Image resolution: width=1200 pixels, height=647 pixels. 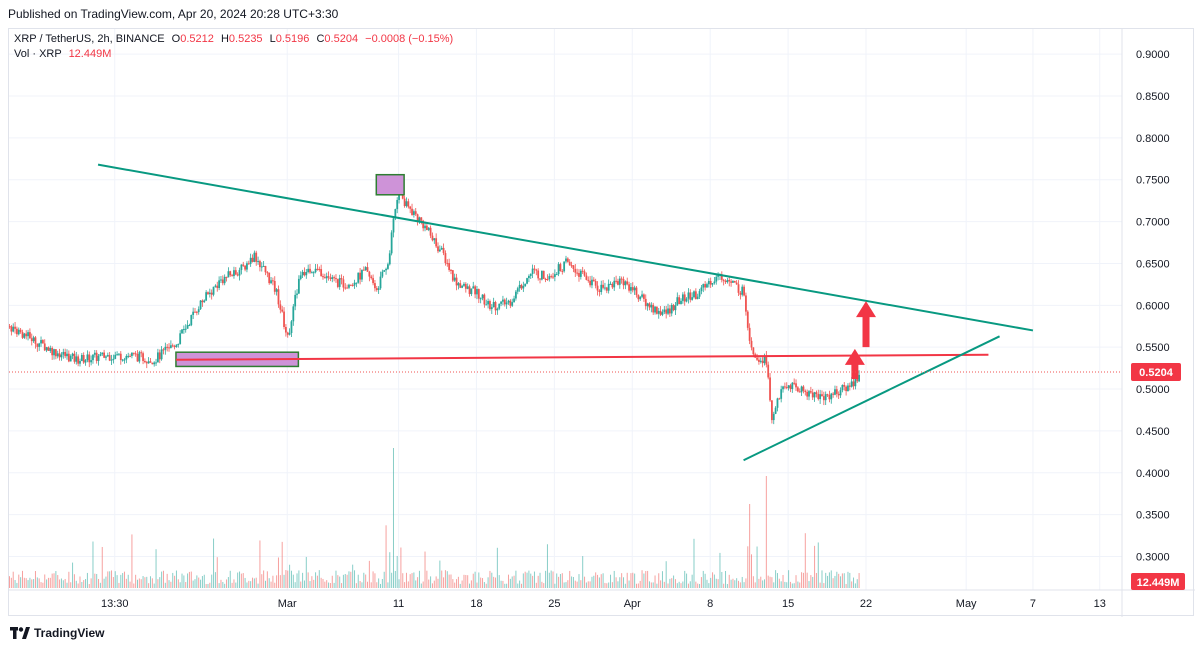 I want to click on time-tick-label: 25, so click(x=554, y=604).